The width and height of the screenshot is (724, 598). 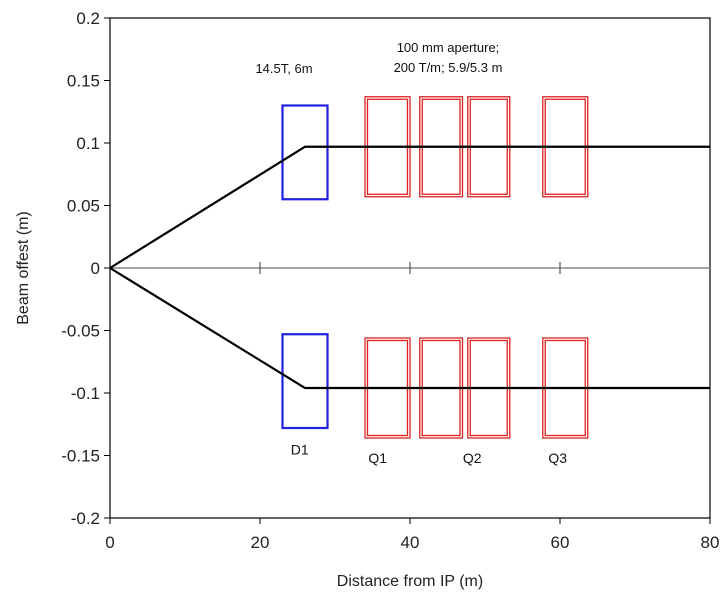 I want to click on quad-spec-annotation-line2: 200 T/m; 5.9/5.3 m, so click(x=448, y=67).